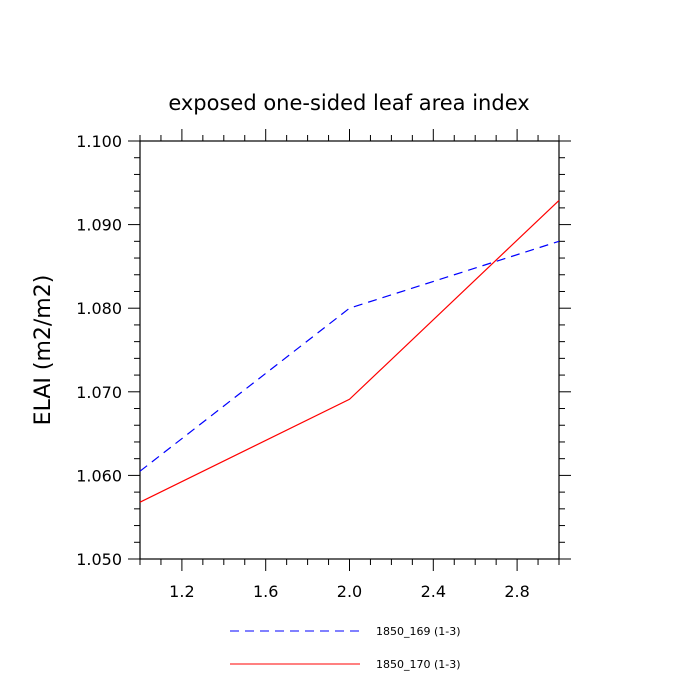 The width and height of the screenshot is (700, 700). What do you see at coordinates (99, 141) in the screenshot?
I see `y-tick-label: 1.100` at bounding box center [99, 141].